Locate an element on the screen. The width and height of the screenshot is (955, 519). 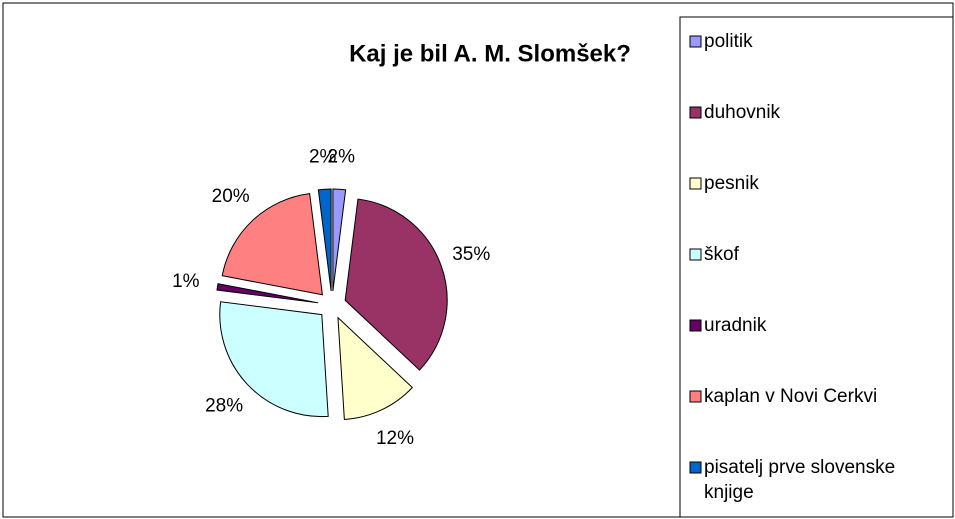
legend-label: kaplan v Novi Cerkvi is located at coordinates (791, 396).